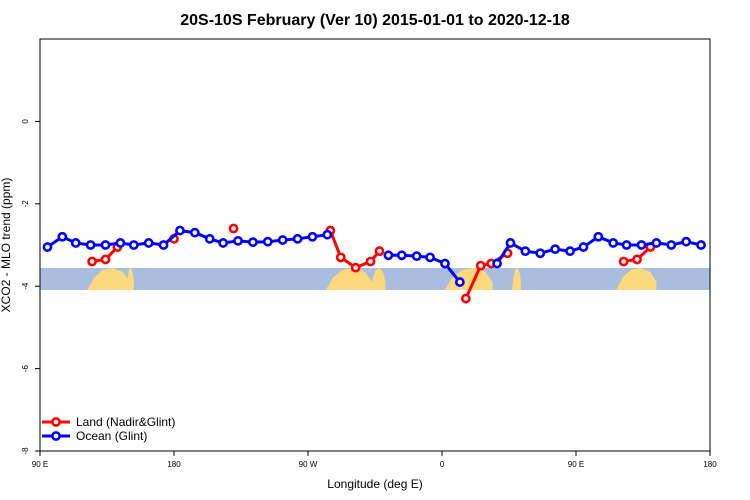 The width and height of the screenshot is (750, 500). I want to click on y-tick-label-3: -6, so click(25, 368).